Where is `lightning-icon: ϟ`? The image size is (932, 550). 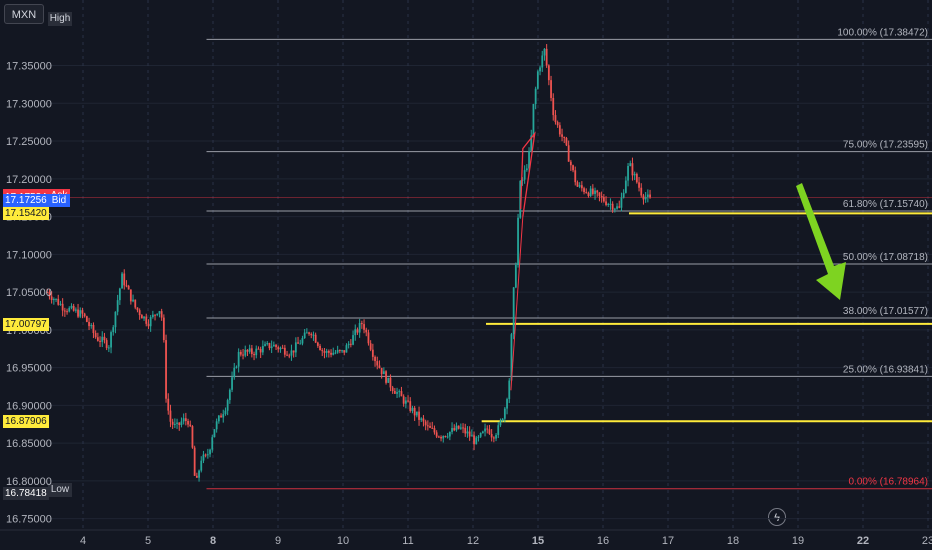
lightning-icon: ϟ is located at coordinates (777, 517).